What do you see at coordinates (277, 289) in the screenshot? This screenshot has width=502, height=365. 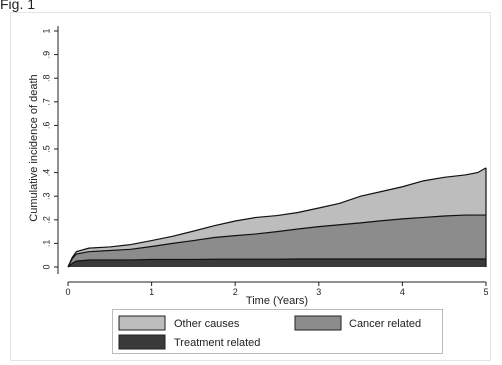 I see `x-axis-ticks: 0 1 2 3 4 5` at bounding box center [277, 289].